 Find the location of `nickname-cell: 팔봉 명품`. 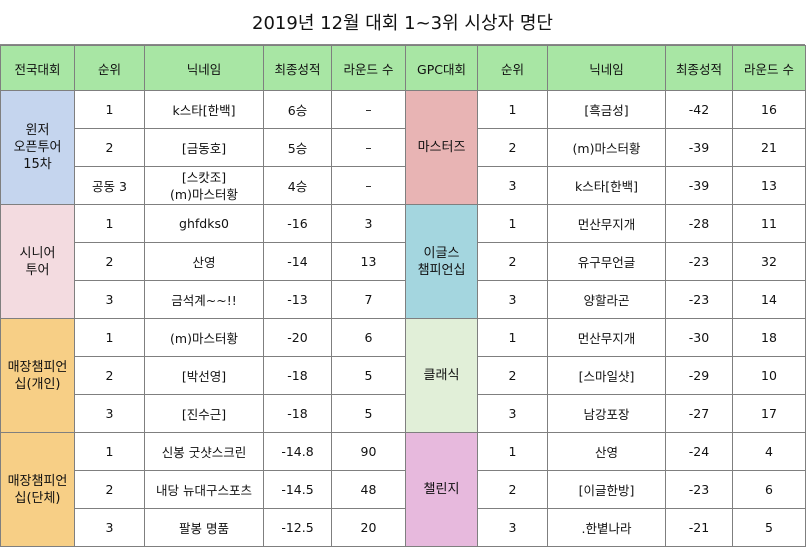

nickname-cell: 팔봉 명품 is located at coordinates (204, 527).